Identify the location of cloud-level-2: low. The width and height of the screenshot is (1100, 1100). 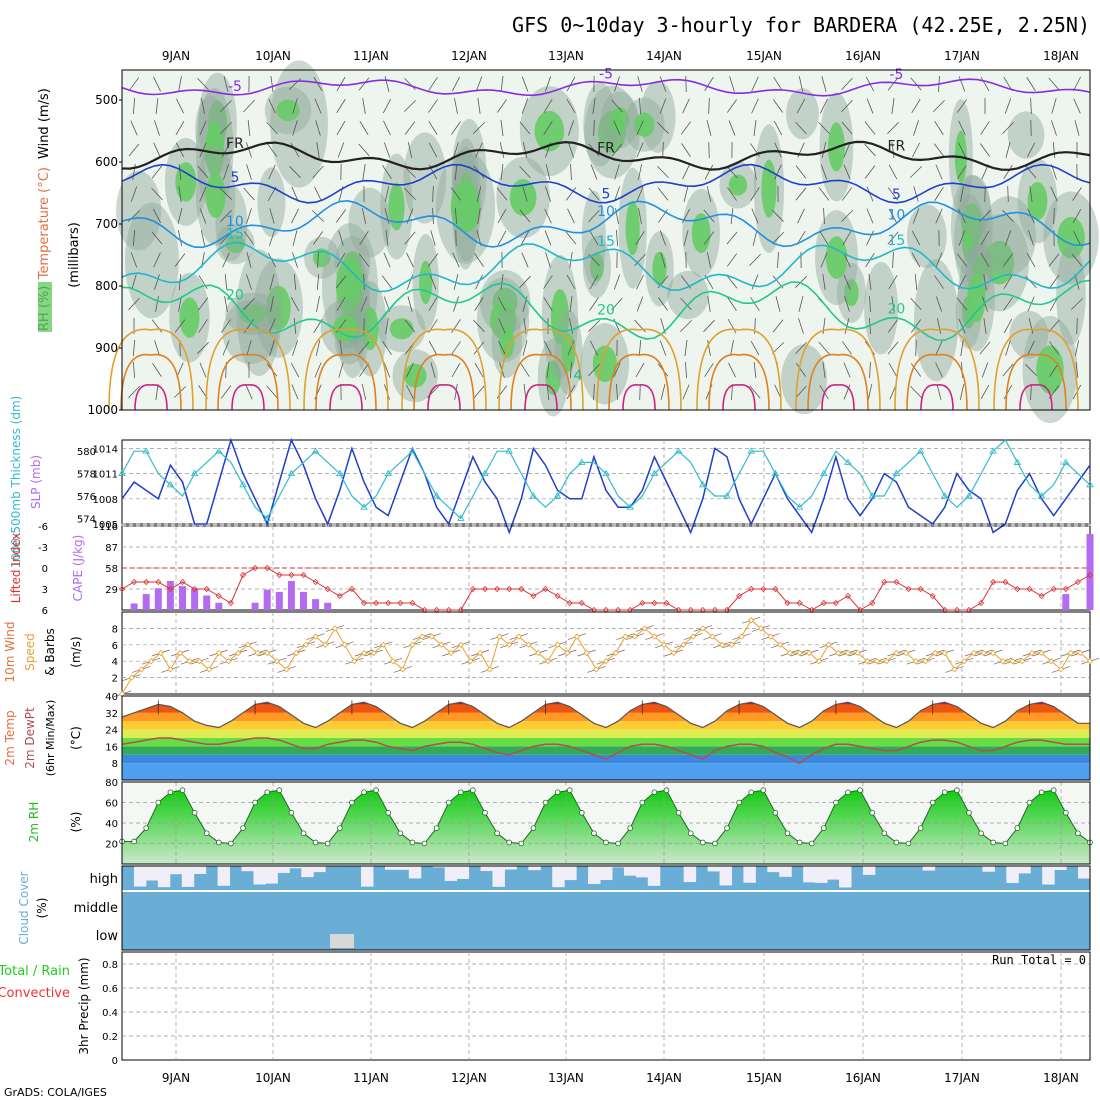
(107, 936).